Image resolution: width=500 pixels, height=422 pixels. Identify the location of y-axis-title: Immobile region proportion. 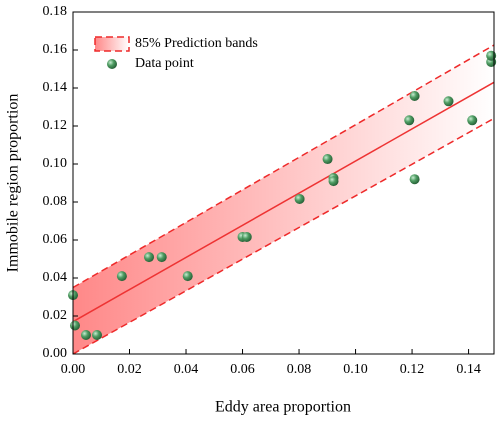
(13, 183).